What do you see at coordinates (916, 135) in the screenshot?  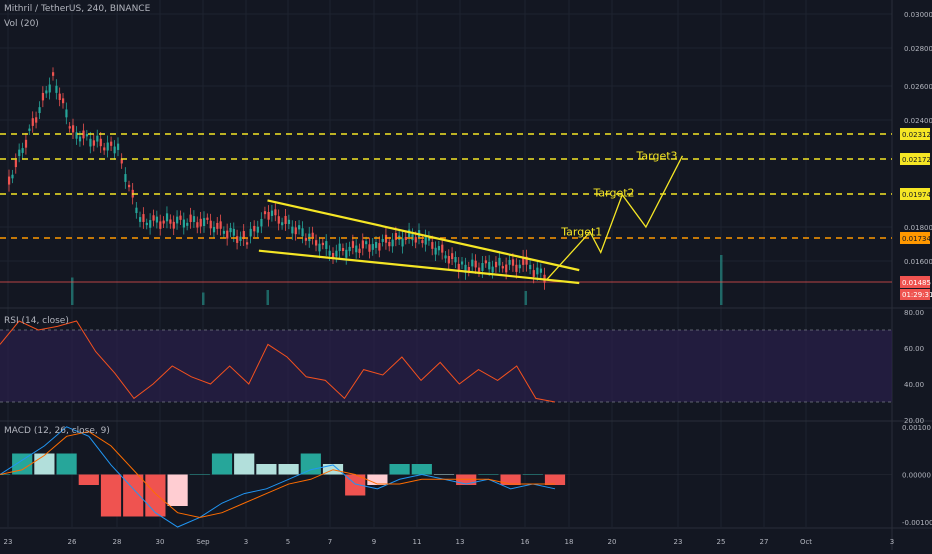 I see `level-price-label: 0.02312` at bounding box center [916, 135].